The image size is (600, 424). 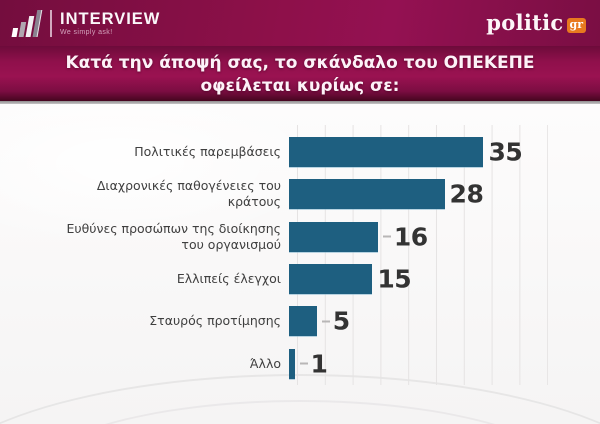 I want to click on bar: 5, so click(x=319, y=321).